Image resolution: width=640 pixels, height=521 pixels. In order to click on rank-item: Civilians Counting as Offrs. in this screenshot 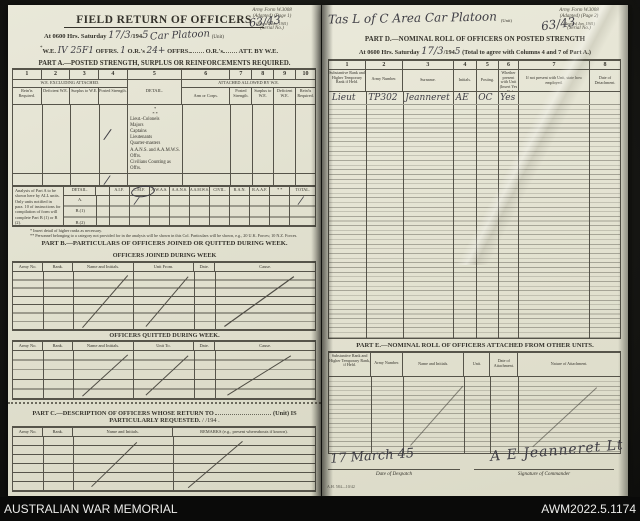, I will do `click(150, 165)`.